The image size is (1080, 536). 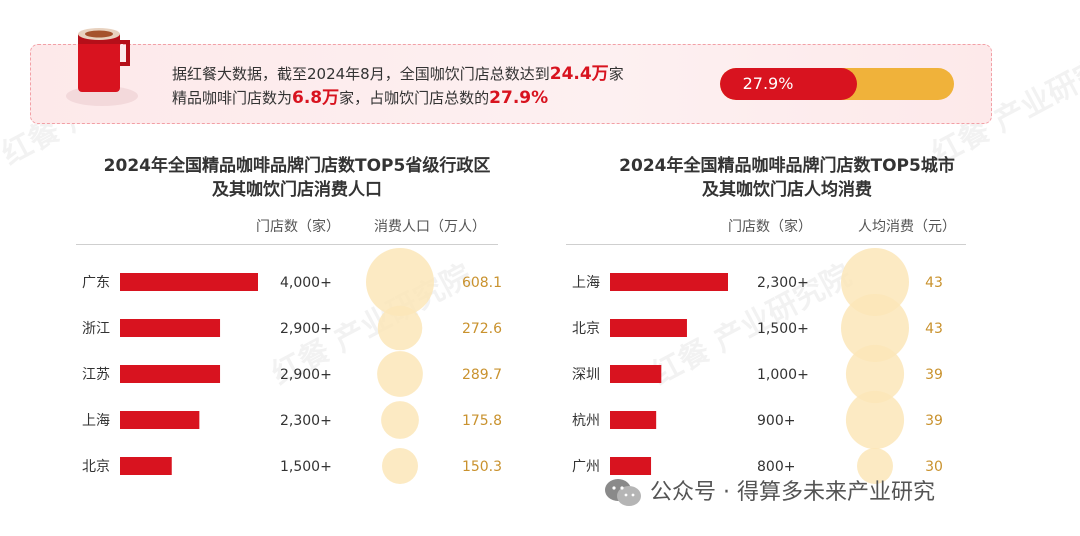 I want to click on summary-text-part: 据红餐大数据，截至2024年8月，全国咖饮门店总数达到, so click(x=361, y=74).